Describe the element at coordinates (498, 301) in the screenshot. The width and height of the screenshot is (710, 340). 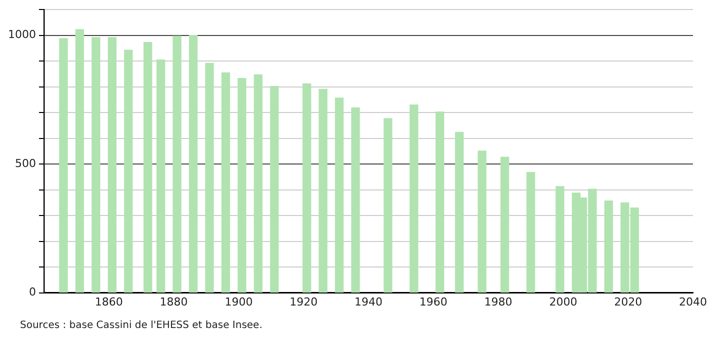
I see `x-tick-label: 1980` at that location.